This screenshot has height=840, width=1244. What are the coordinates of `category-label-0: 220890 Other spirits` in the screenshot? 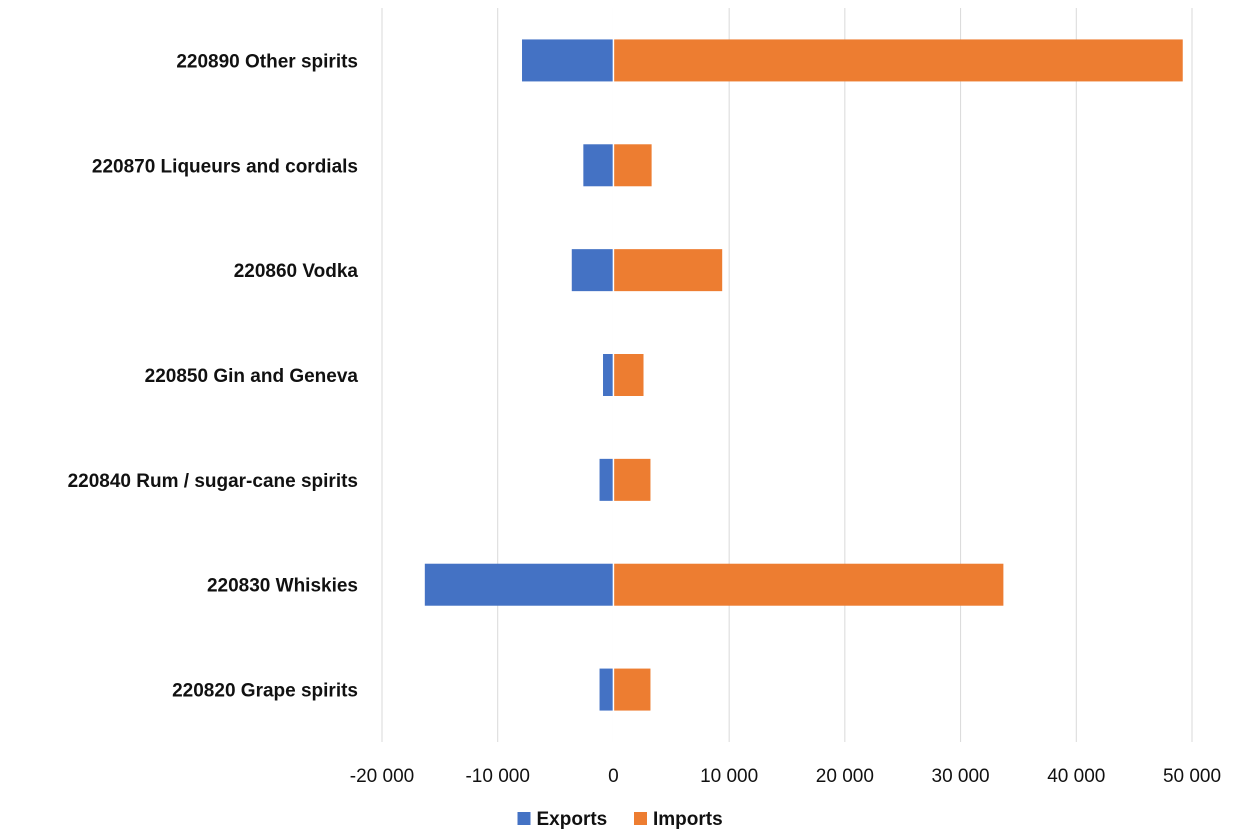 It's located at (267, 61).